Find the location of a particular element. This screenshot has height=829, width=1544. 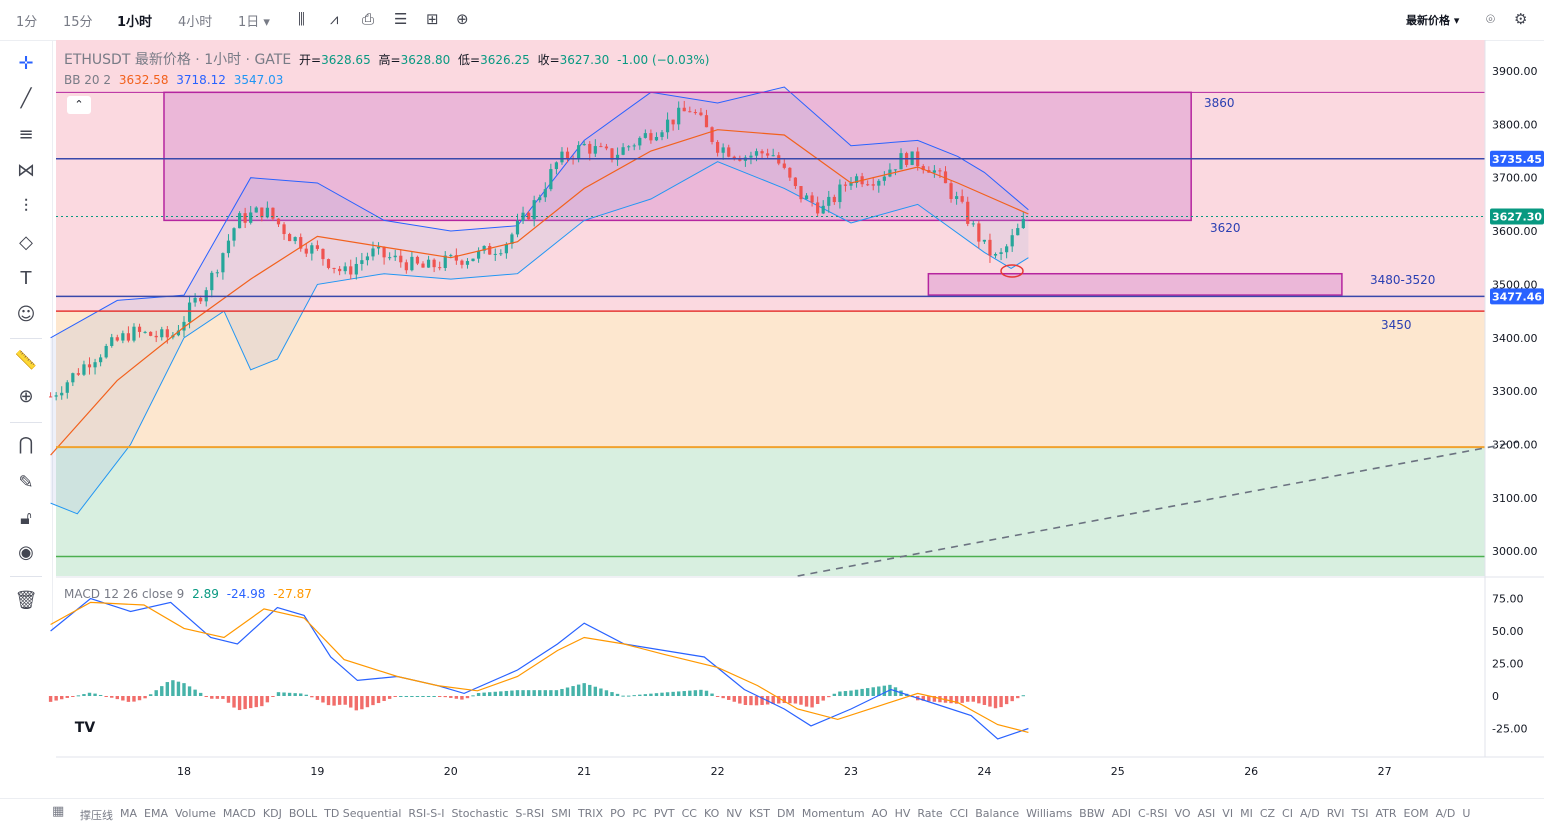

indicator-tab: DM is located at coordinates (785, 813).